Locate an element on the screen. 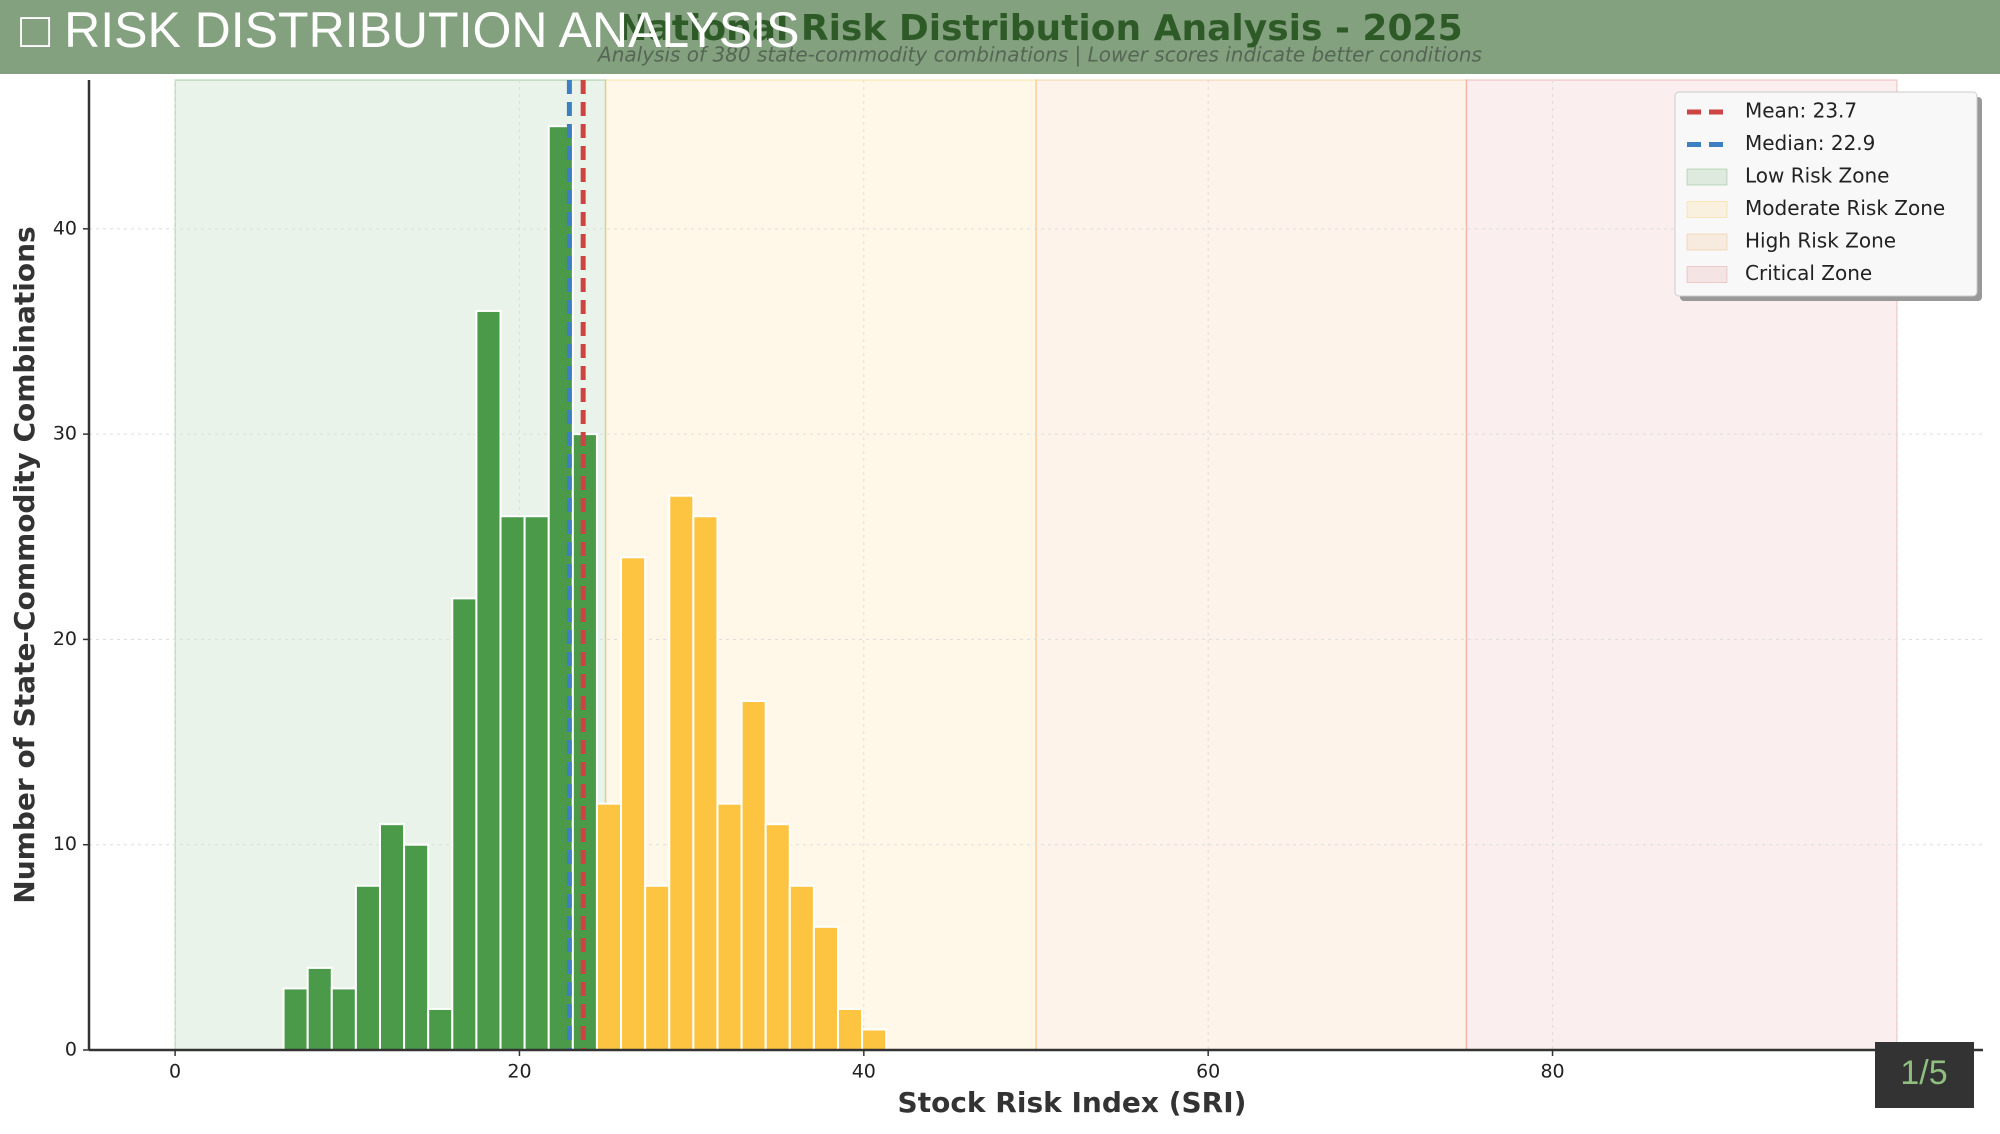 The width and height of the screenshot is (2000, 1134). y-tick-label: 10 is located at coordinates (65, 844).